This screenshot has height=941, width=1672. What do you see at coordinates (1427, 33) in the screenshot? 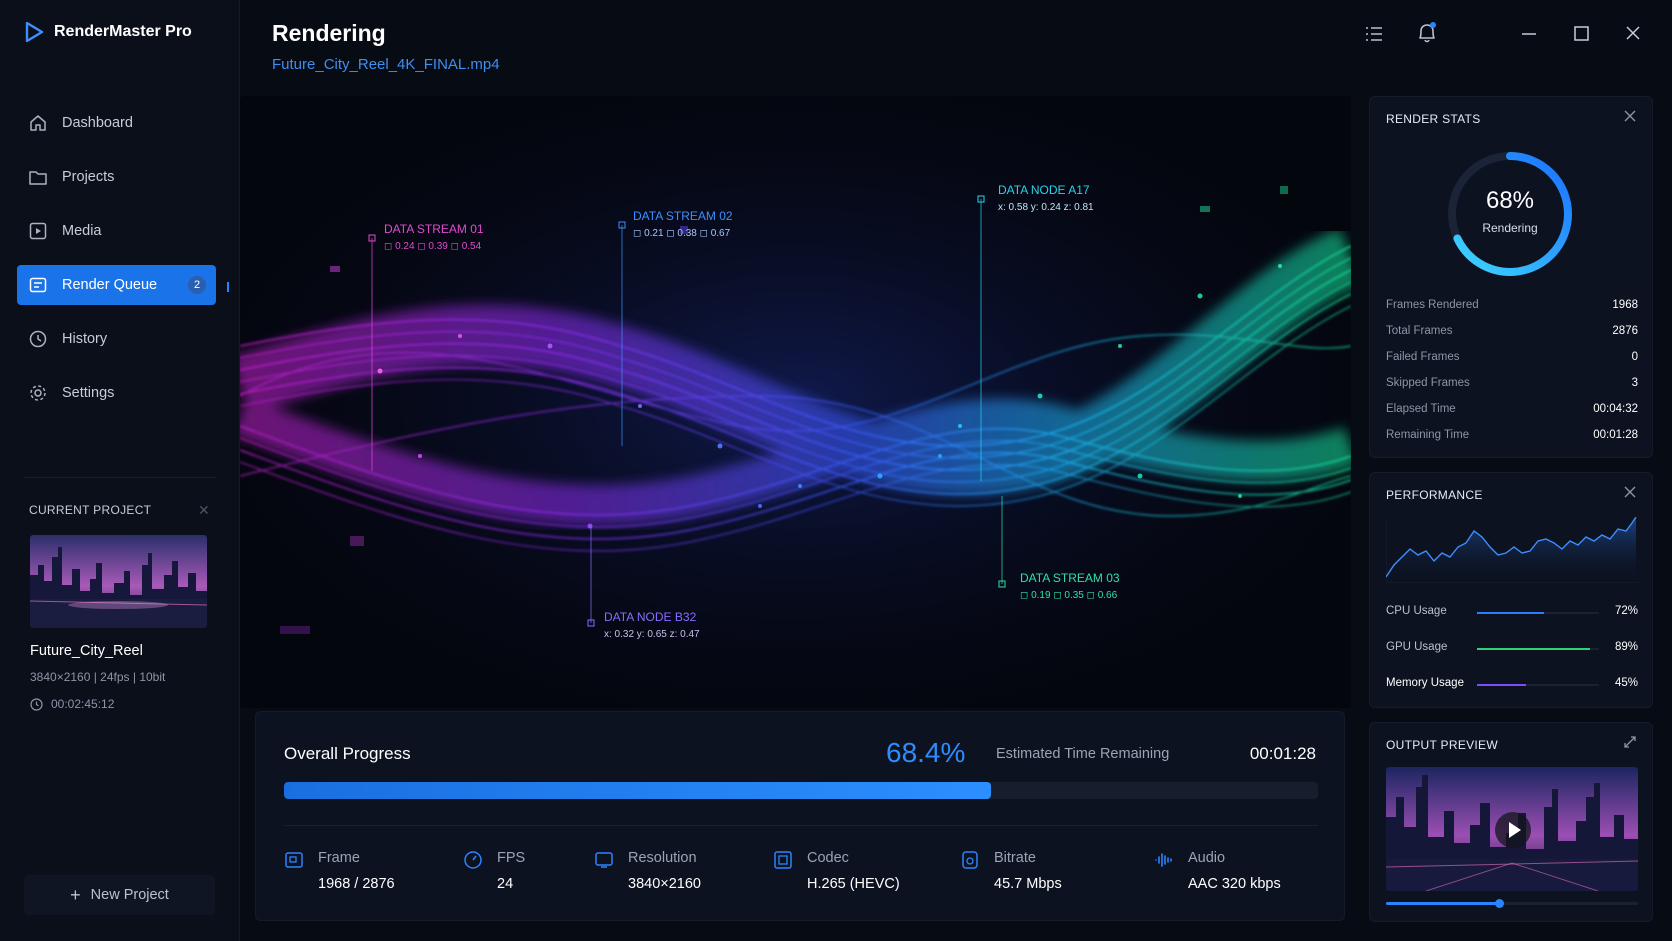
I see `bell-icon` at bounding box center [1427, 33].